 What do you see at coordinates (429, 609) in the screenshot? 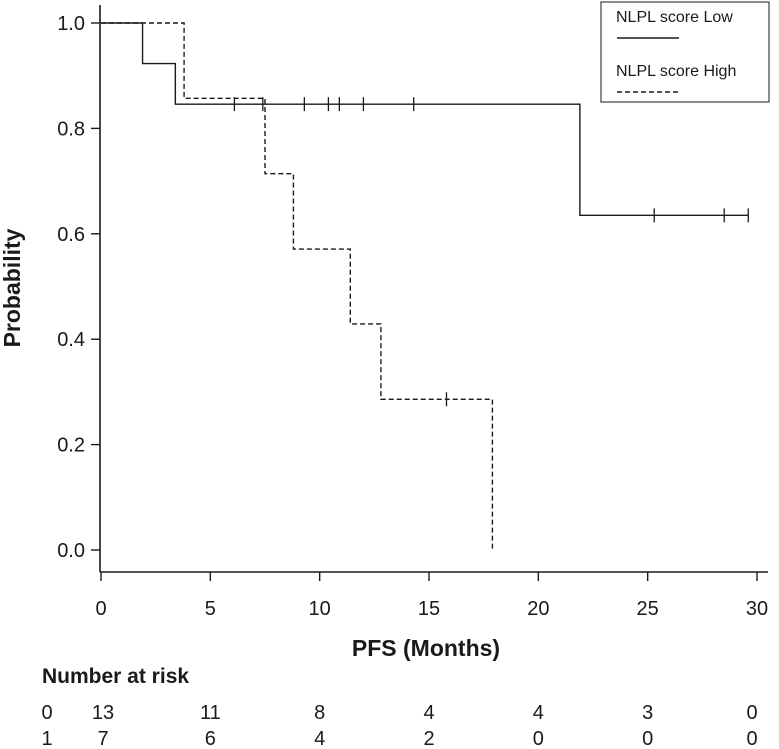
I see `x-tick-label: 15` at bounding box center [429, 609].